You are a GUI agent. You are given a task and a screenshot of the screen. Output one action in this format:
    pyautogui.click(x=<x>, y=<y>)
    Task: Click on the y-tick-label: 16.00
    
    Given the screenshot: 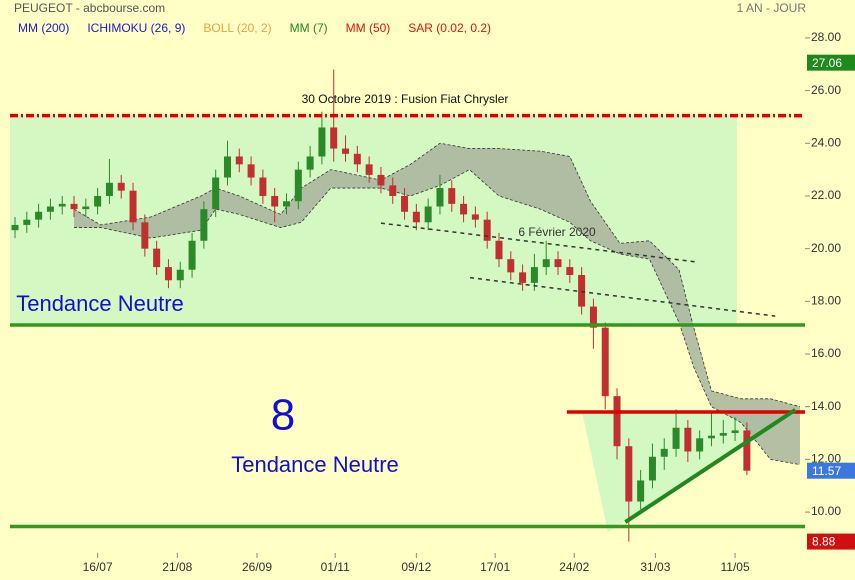 What is the action you would take?
    pyautogui.click(x=826, y=353)
    